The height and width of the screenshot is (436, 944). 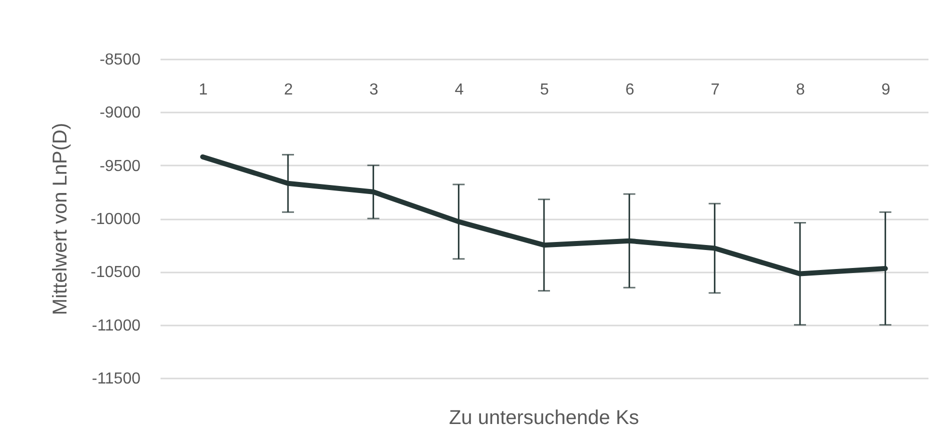 What do you see at coordinates (116, 379) in the screenshot?
I see `y-tick-label: -11500` at bounding box center [116, 379].